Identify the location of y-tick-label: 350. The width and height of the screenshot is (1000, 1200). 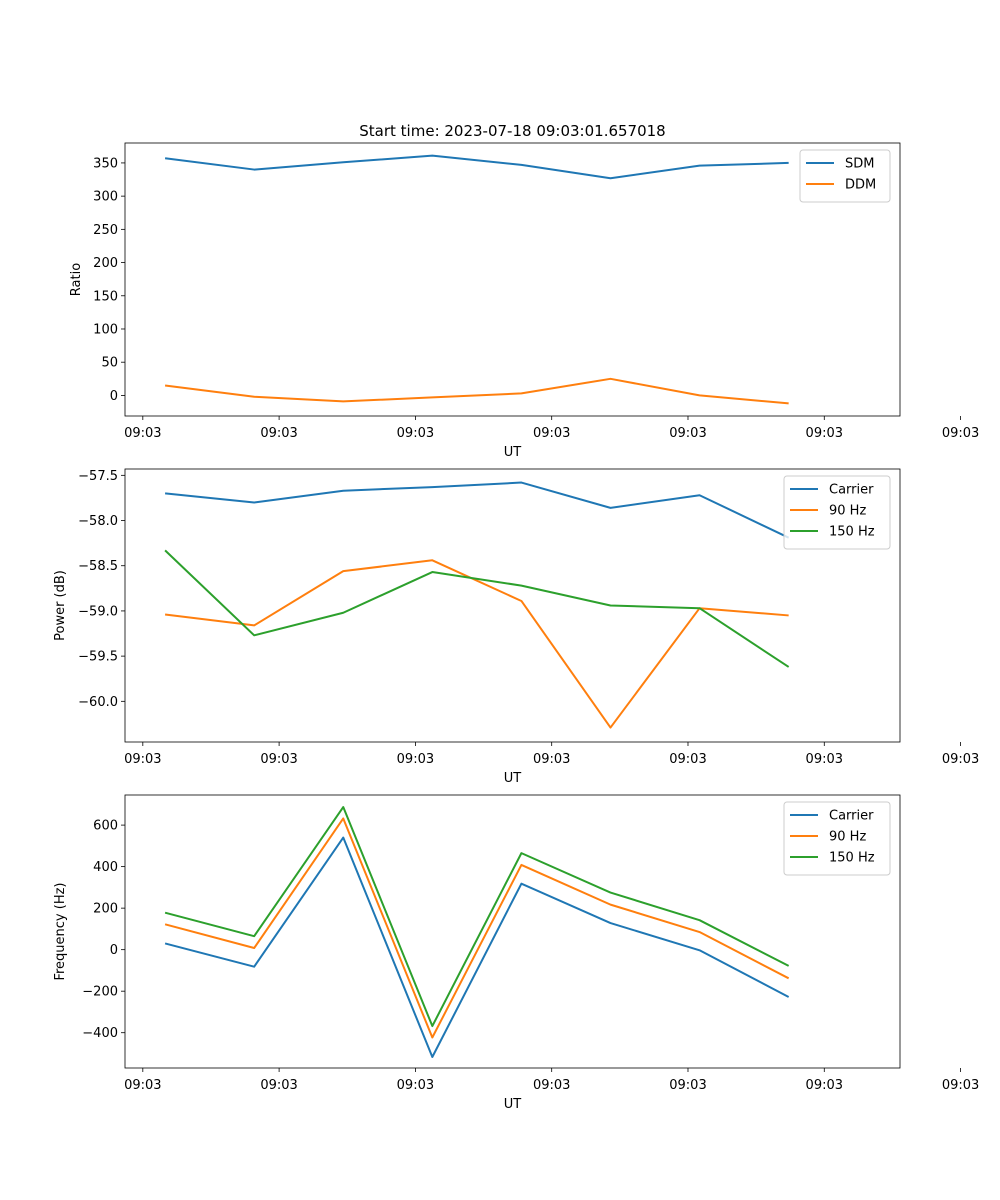
(105, 163).